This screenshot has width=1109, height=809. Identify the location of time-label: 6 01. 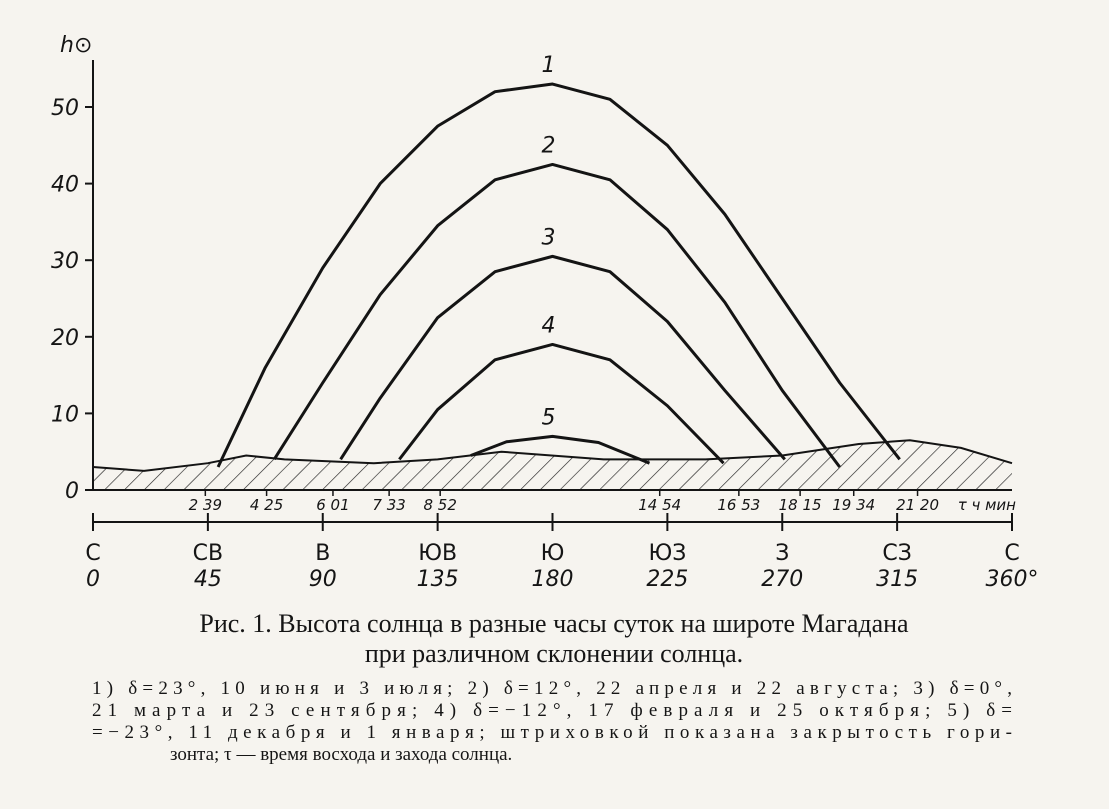
(332, 505).